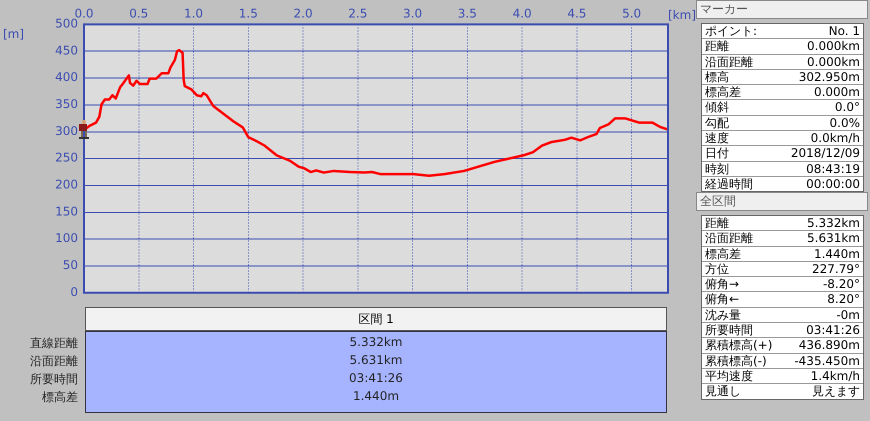  Describe the element at coordinates (729, 184) in the screenshot. I see `text: 経過時間` at that location.